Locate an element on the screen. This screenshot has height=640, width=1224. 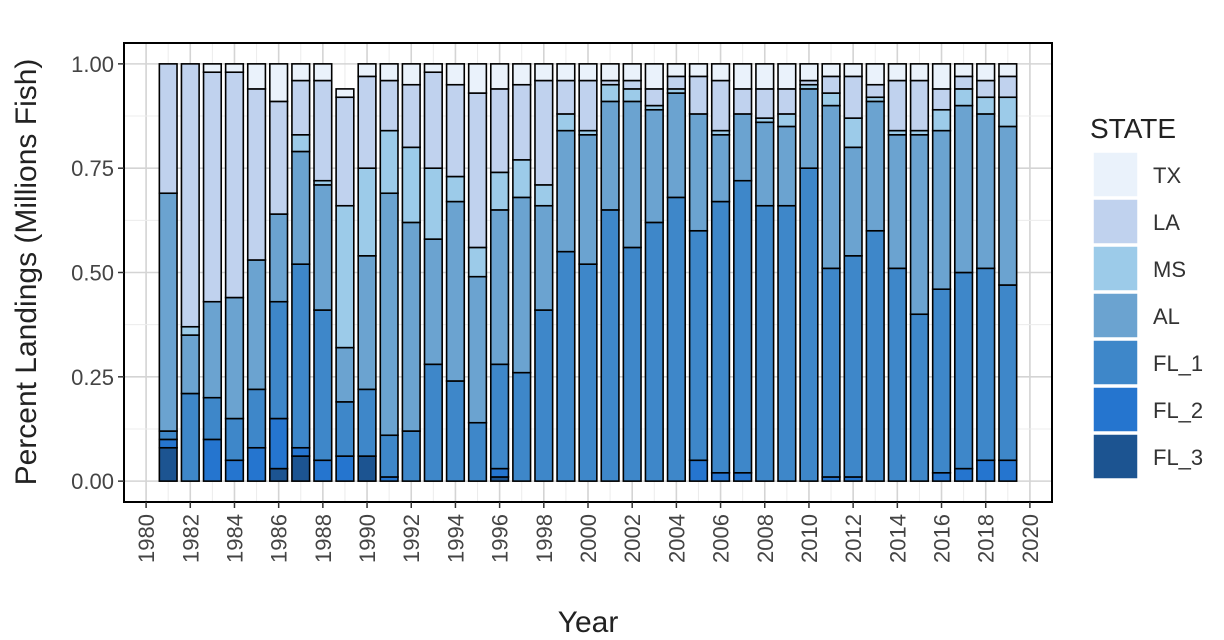
bar-segment-LA-1987 is located at coordinates (301, 107).